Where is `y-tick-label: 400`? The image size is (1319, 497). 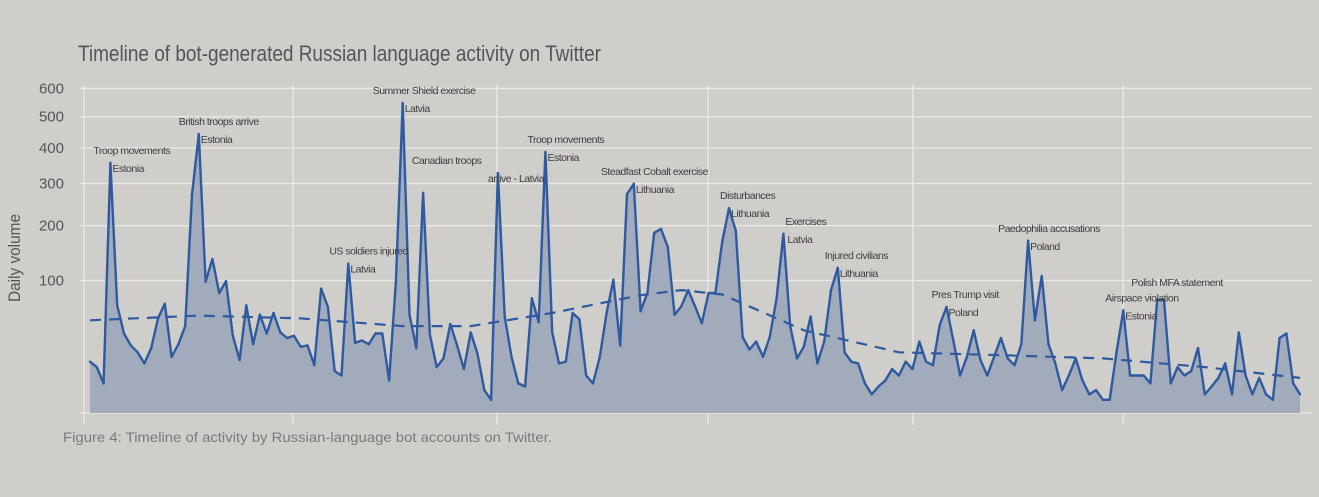
y-tick-label: 400 is located at coordinates (51, 148).